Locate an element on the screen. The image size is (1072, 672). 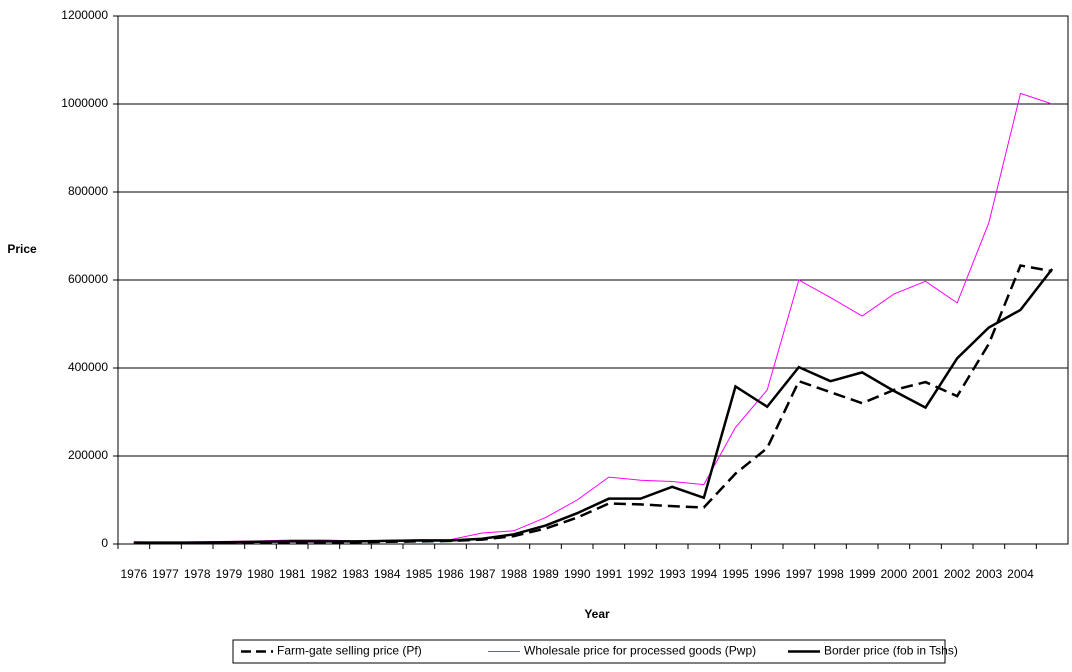
x-tick-label: 1986 is located at coordinates (450, 574).